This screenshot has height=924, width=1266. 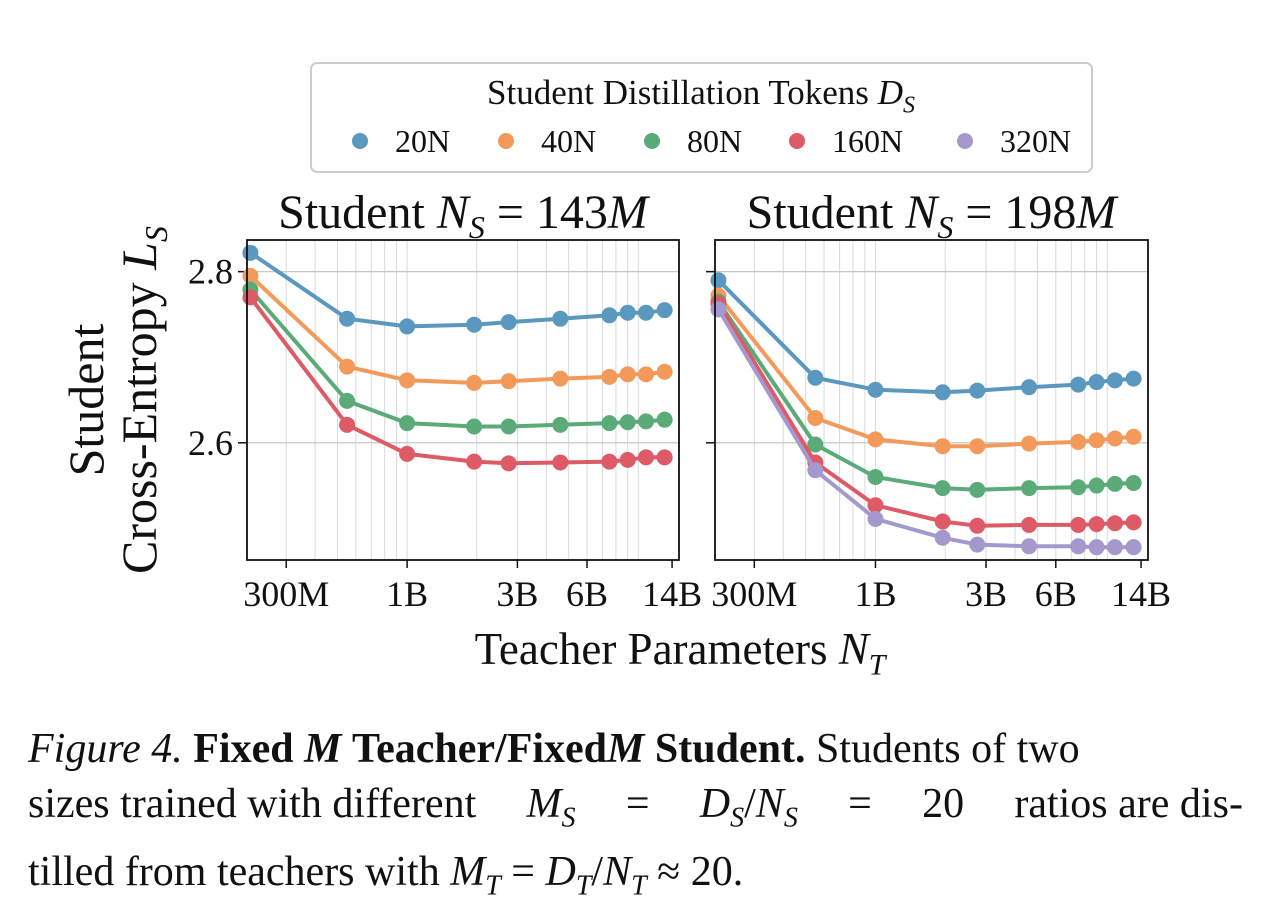 What do you see at coordinates (637, 804) in the screenshot?
I see `caption-eq-1: =` at bounding box center [637, 804].